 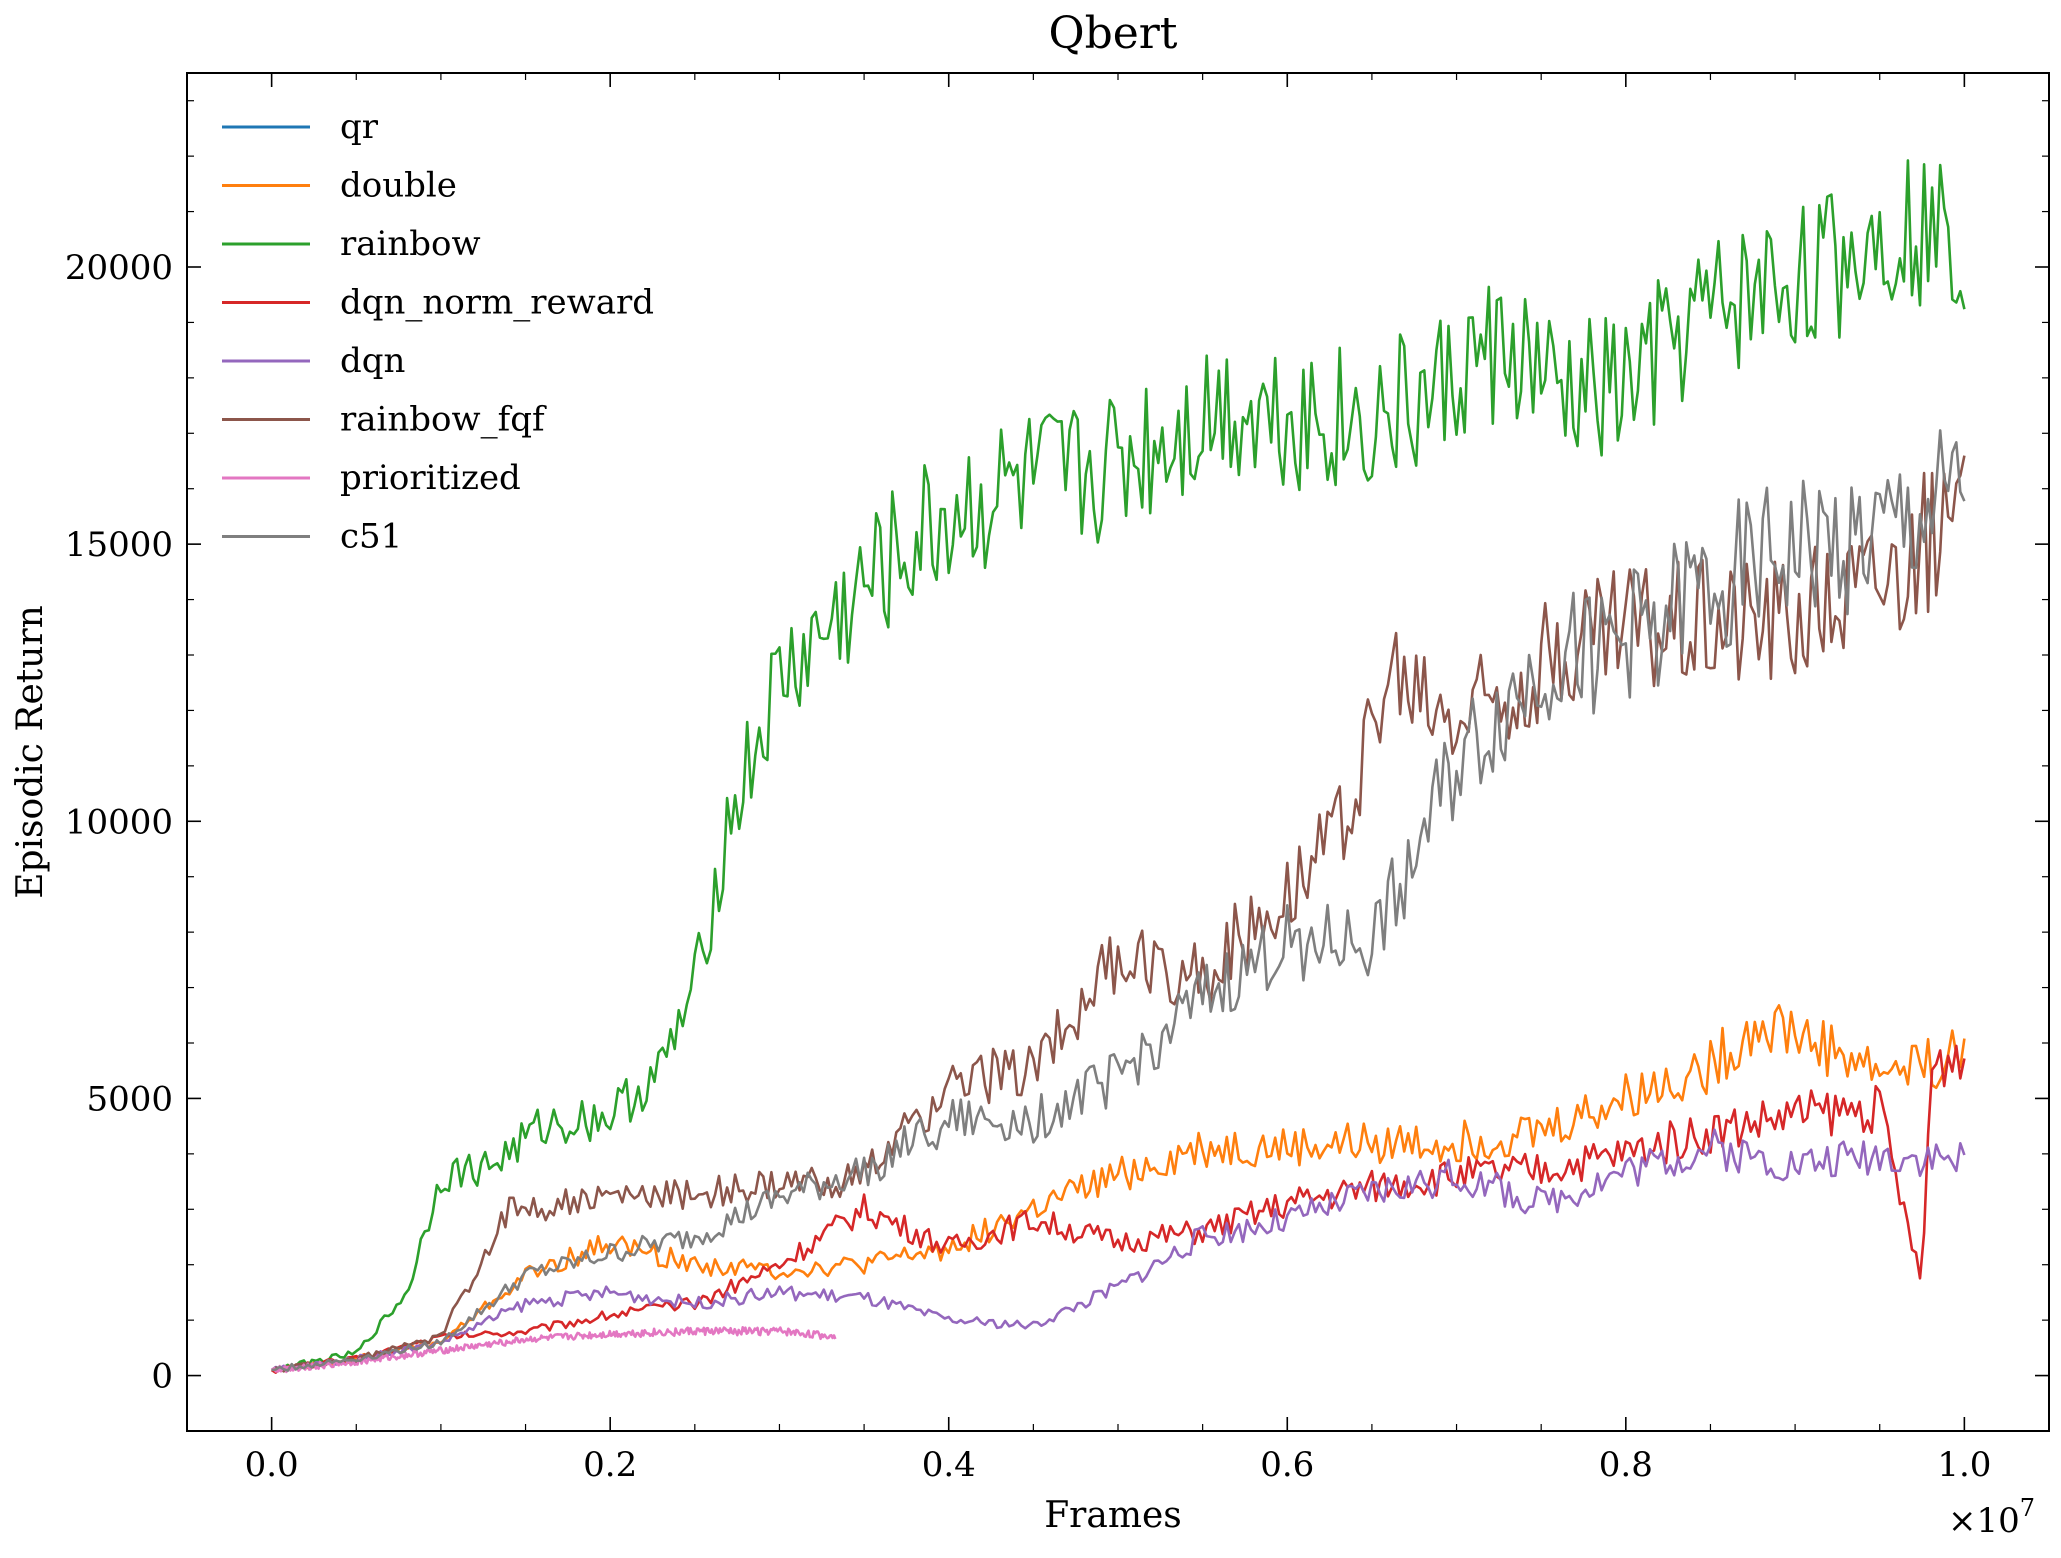 I want to click on y-axis-label: Episodic Return, so click(x=30, y=752).